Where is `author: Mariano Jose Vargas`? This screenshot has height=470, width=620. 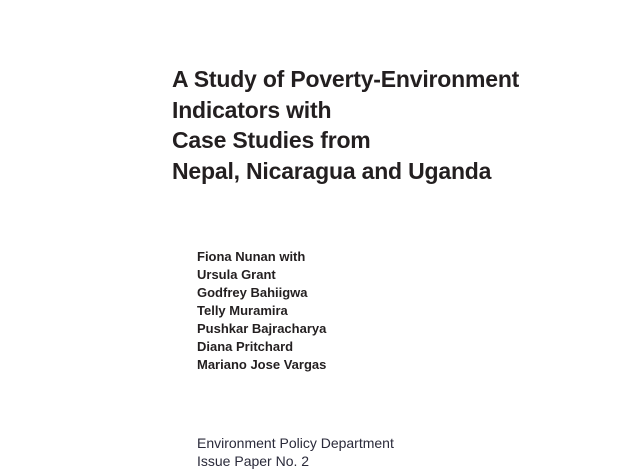
author: Mariano Jose Vargas is located at coordinates (262, 364).